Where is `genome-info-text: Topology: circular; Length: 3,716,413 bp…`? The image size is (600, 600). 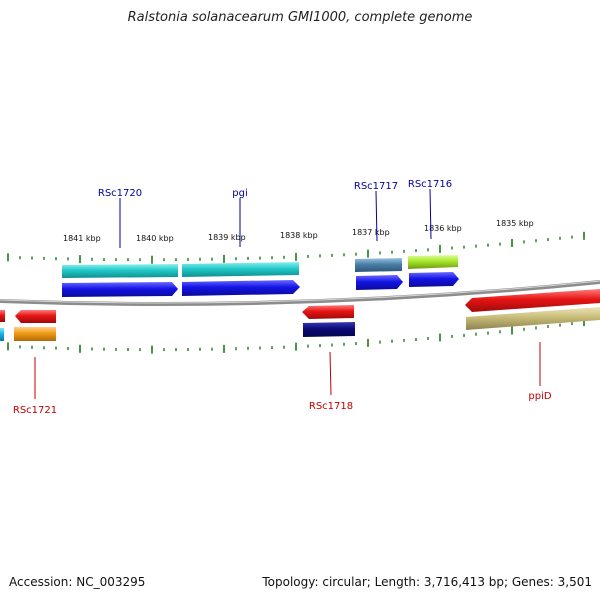 genome-info-text: Topology: circular; Length: 3,716,413 bp… is located at coordinates (427, 582).